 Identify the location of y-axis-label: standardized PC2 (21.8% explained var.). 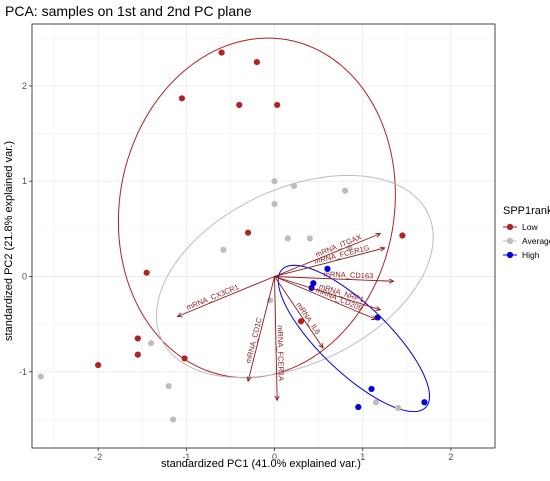
(9, 241).